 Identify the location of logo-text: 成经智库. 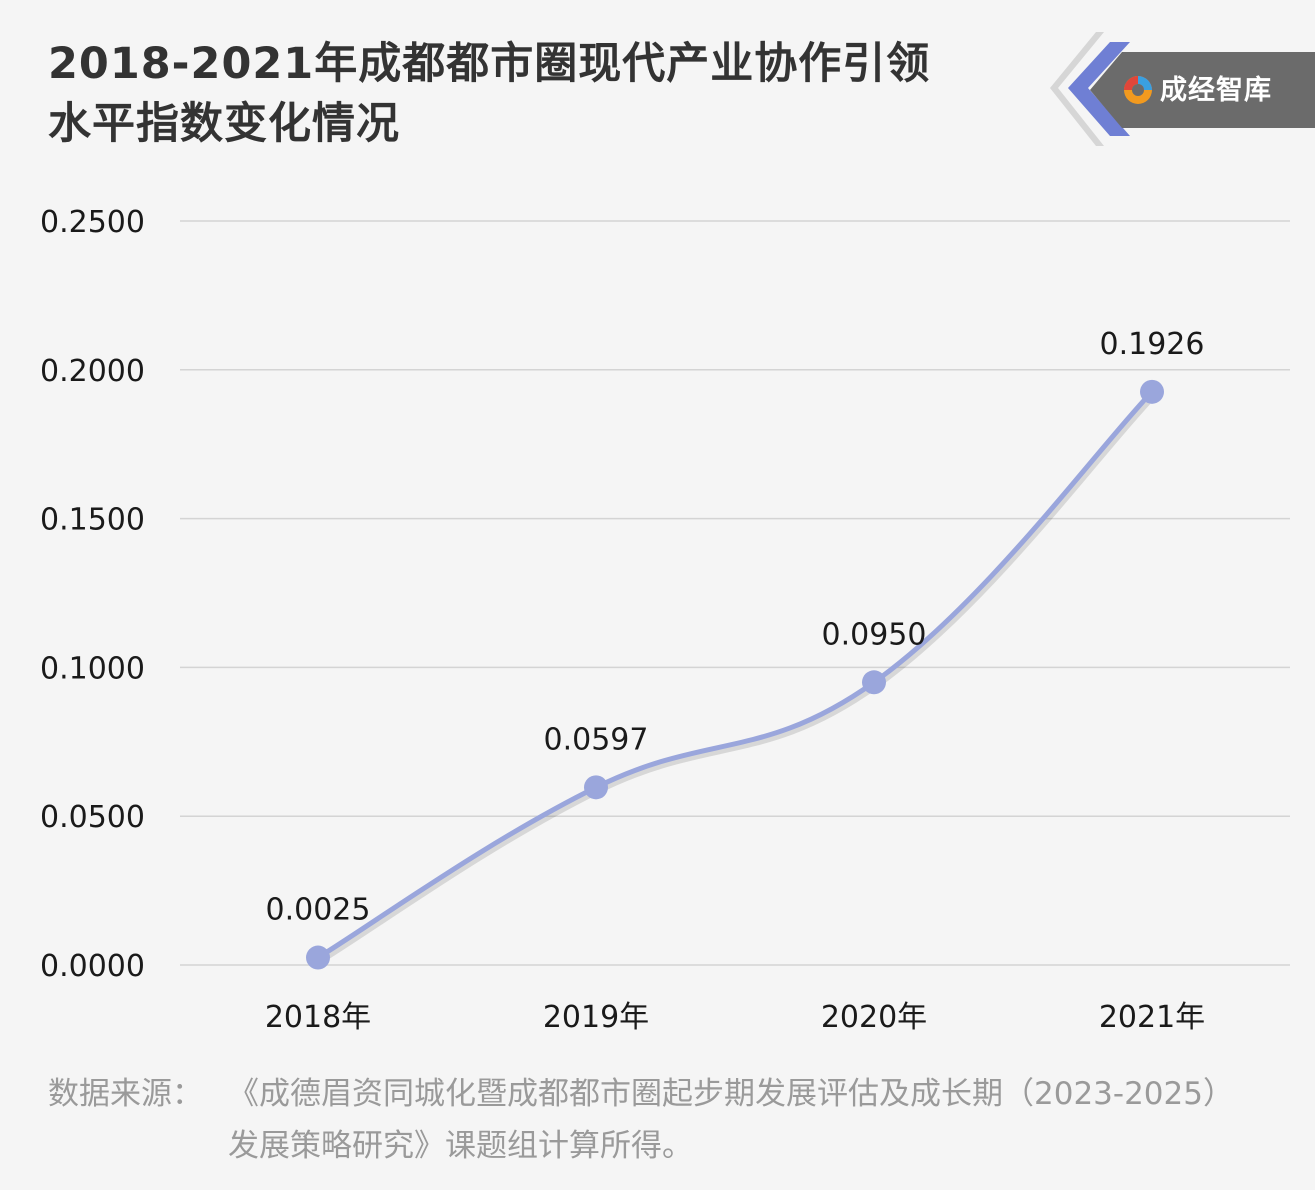
(1216, 90).